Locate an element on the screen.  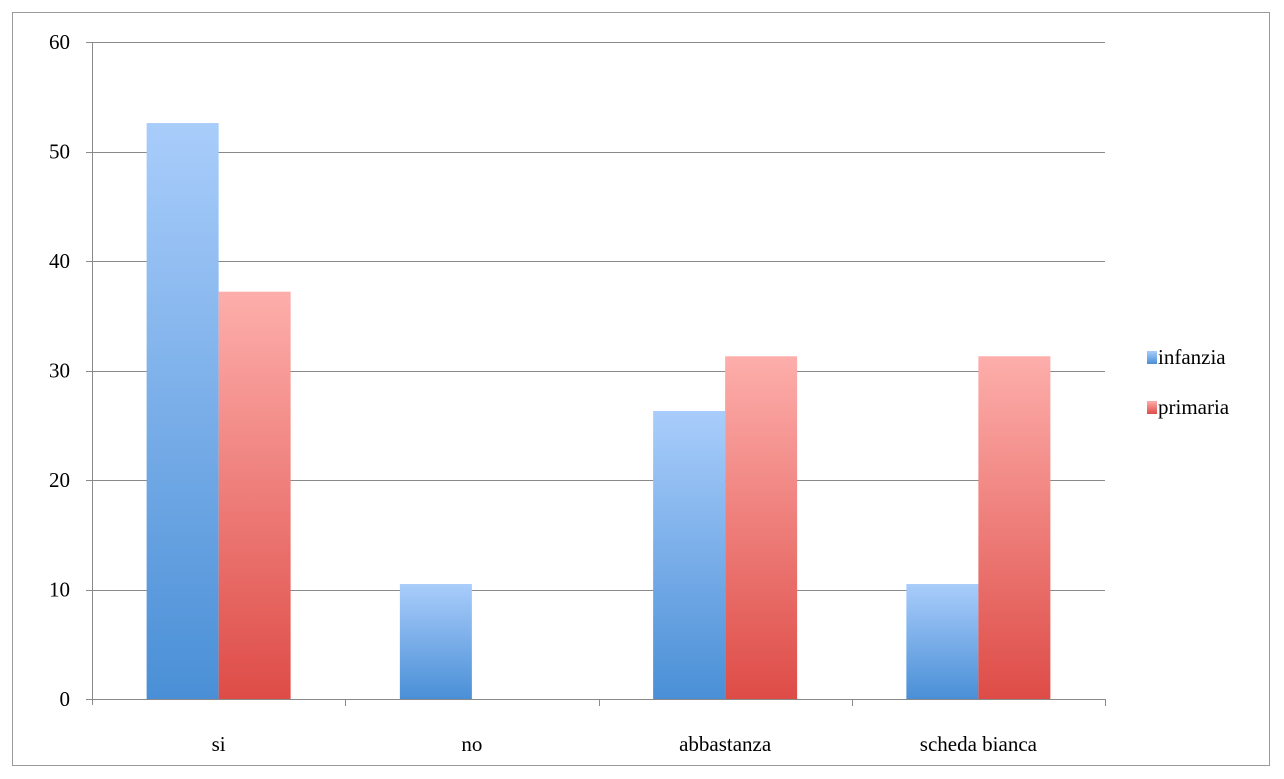
y-tick-label: 40 is located at coordinates (59, 261).